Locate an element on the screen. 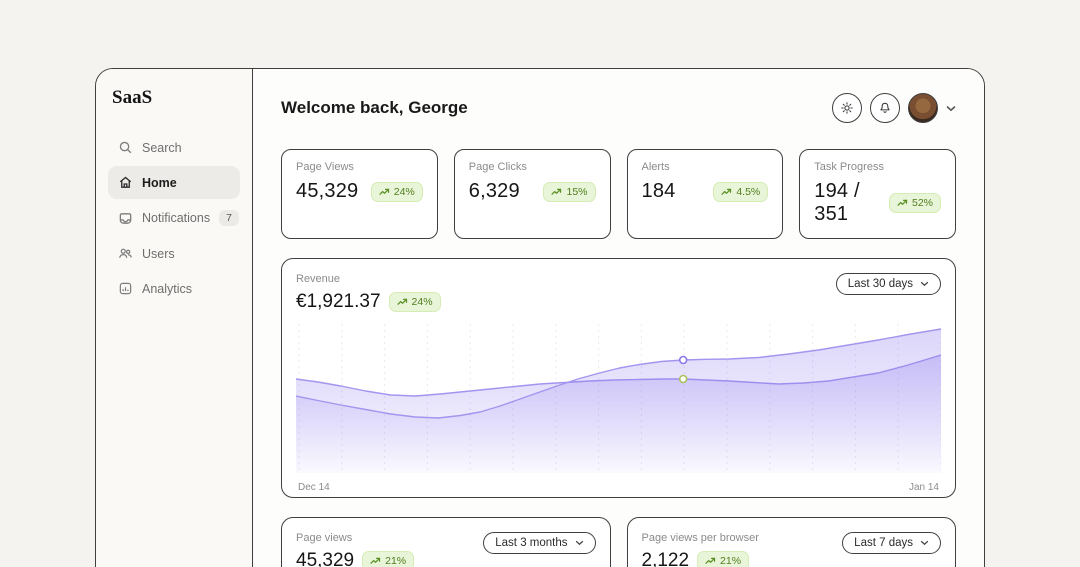  stat-label: Alerts is located at coordinates (655, 167).